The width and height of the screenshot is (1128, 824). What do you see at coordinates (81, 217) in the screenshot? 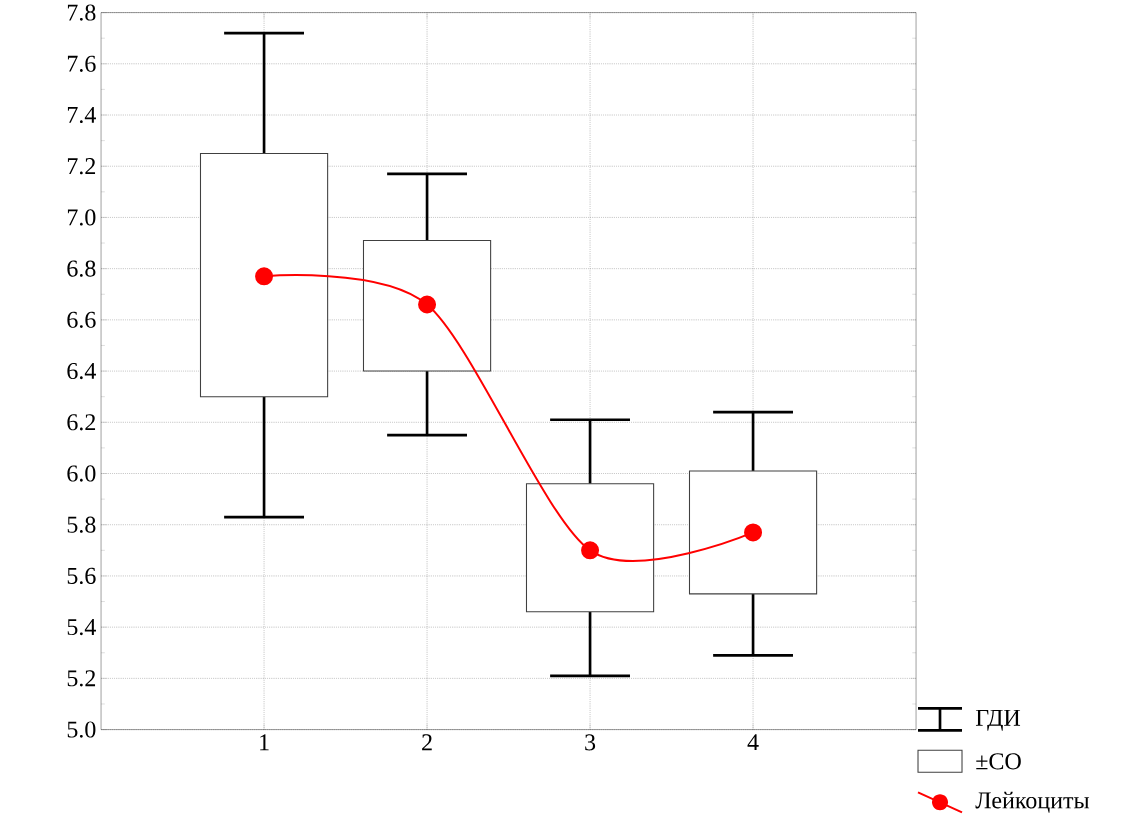
I see `y-tick-label: 7.0` at bounding box center [81, 217].